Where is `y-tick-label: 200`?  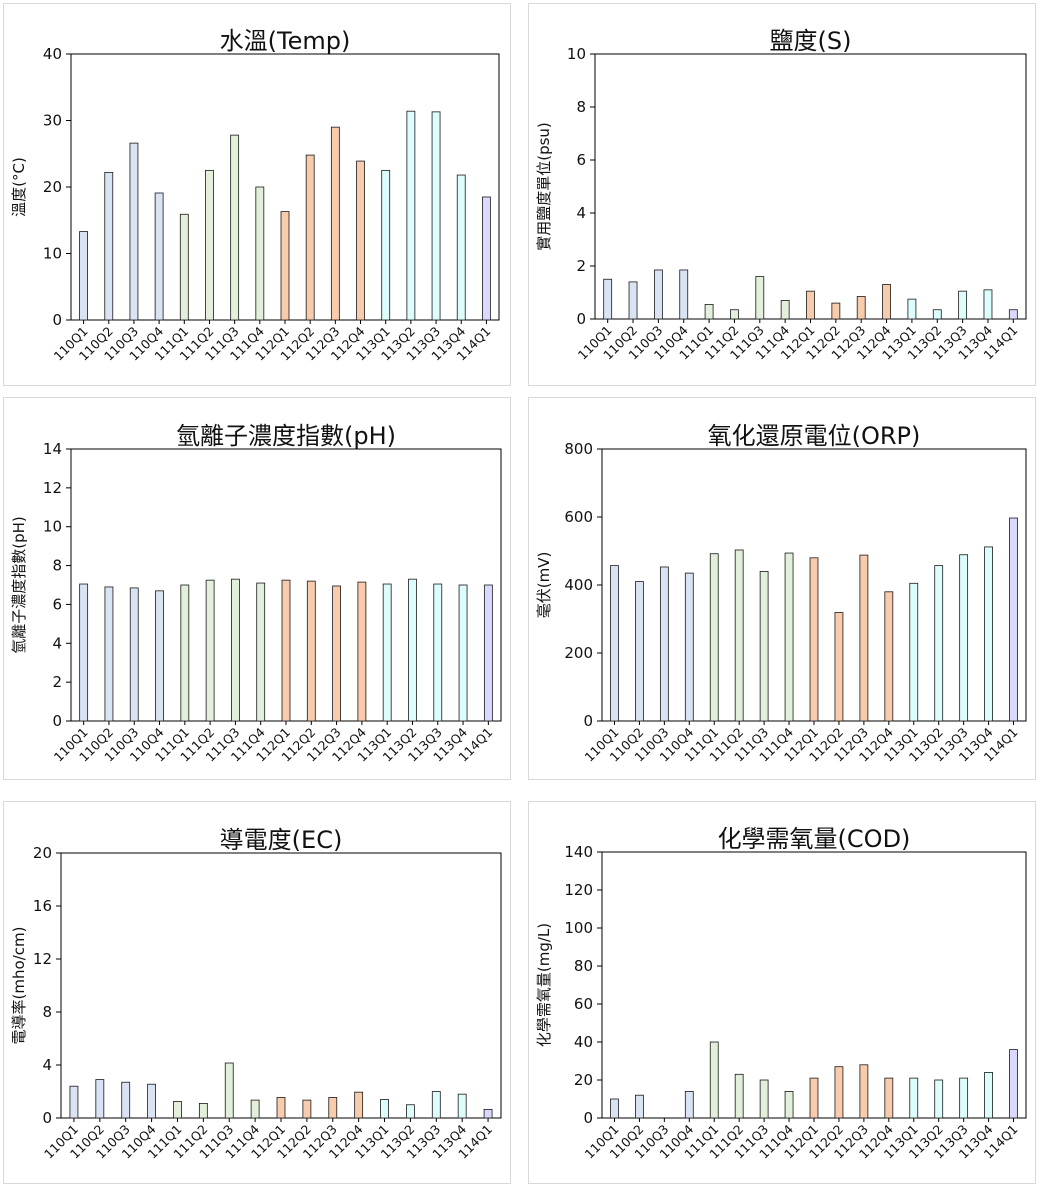
y-tick-label: 200 is located at coordinates (578, 653).